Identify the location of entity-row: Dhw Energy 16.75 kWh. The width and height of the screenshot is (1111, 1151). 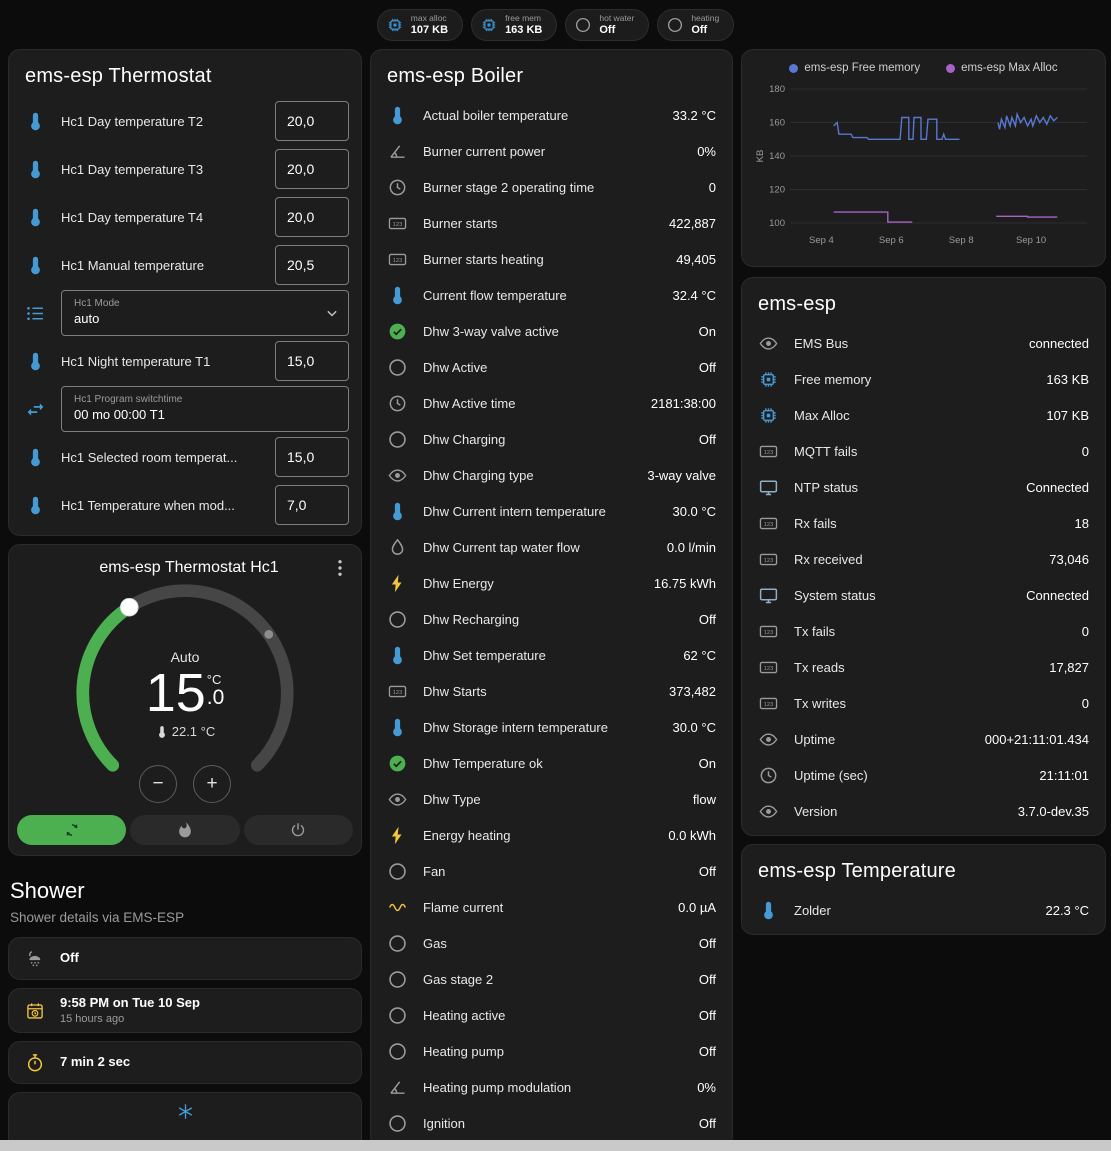
(551, 583).